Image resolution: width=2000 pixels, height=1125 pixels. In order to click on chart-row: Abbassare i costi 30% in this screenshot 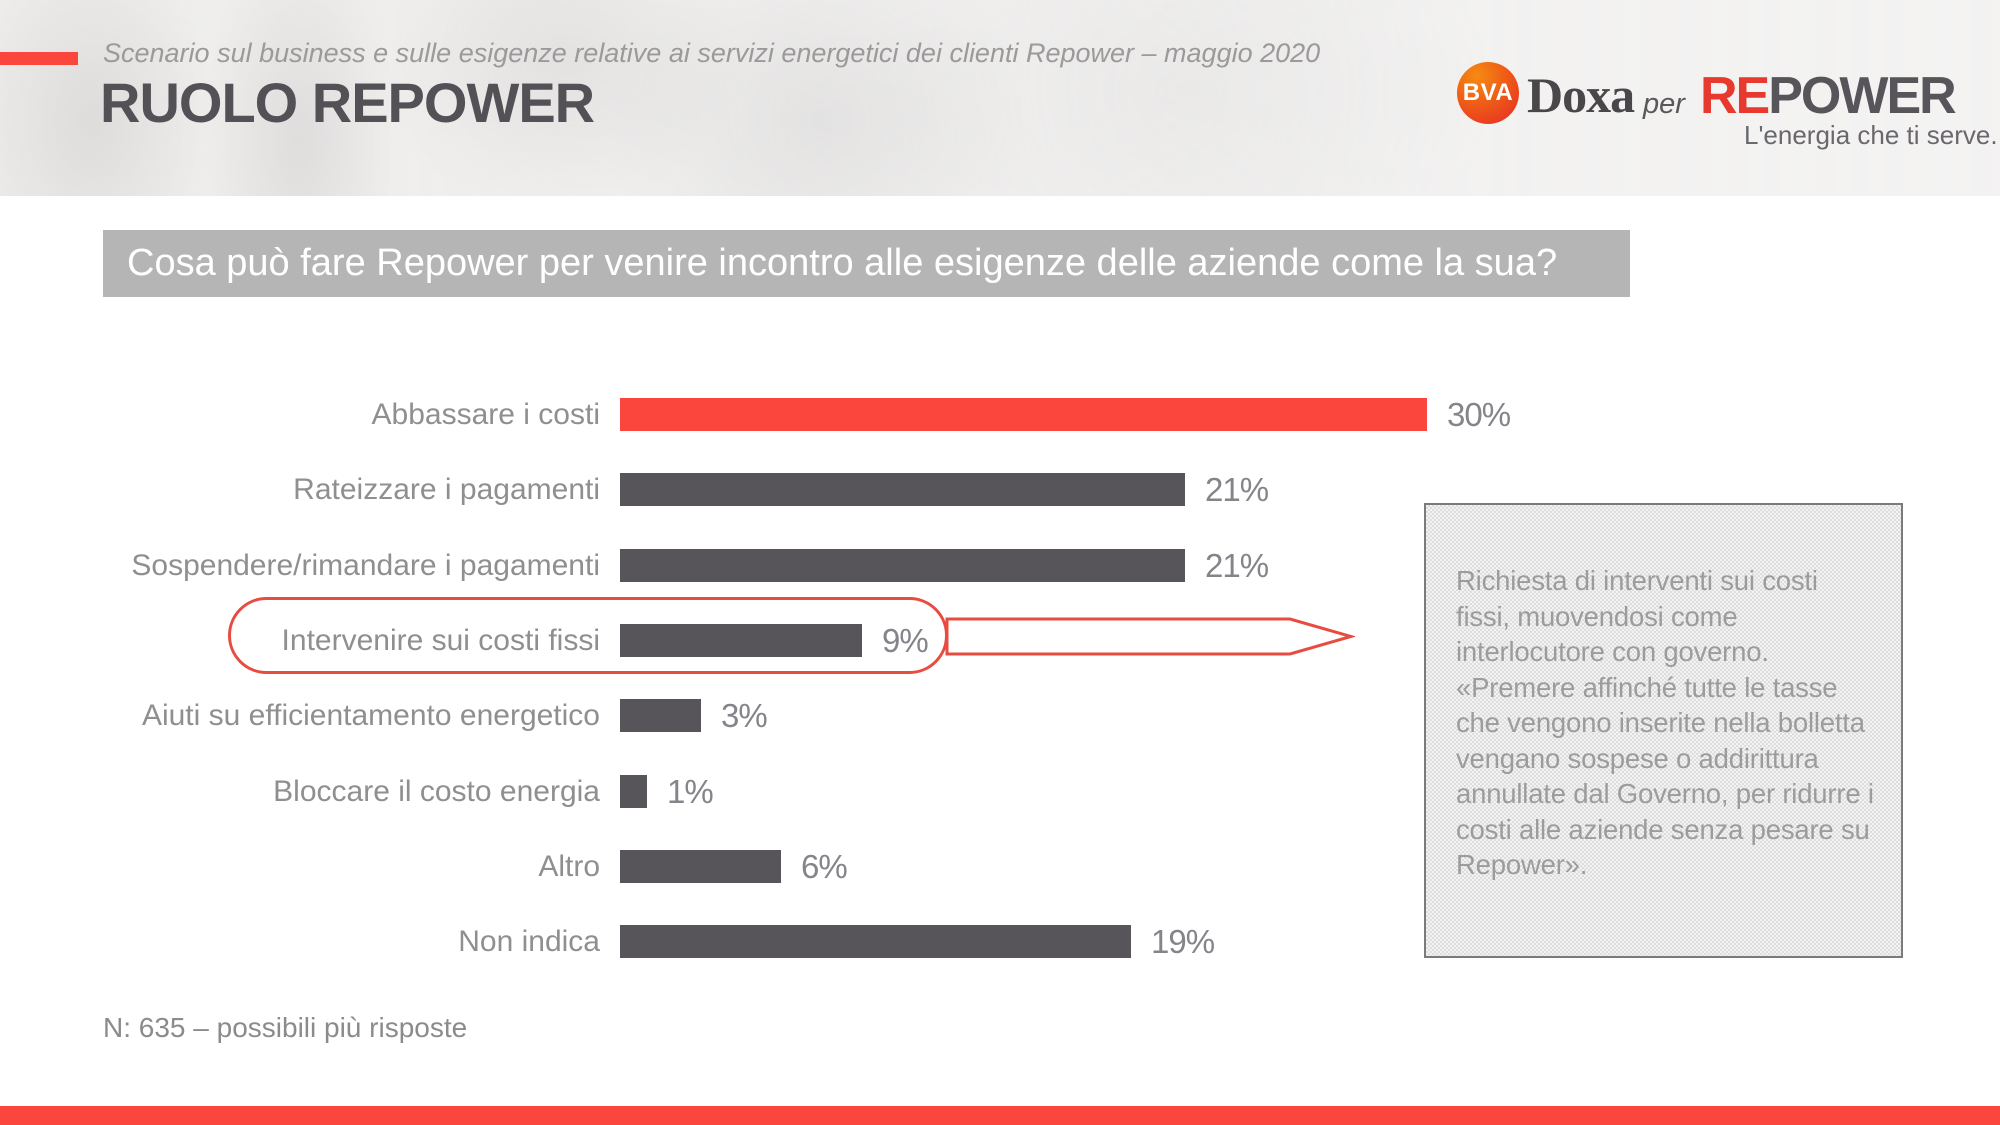, I will do `click(1000, 414)`.